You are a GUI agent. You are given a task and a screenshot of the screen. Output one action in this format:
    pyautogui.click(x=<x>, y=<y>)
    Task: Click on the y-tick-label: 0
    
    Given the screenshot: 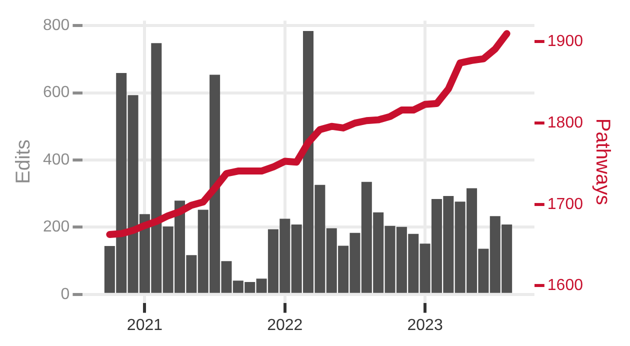 What is the action you would take?
    pyautogui.click(x=65, y=294)
    